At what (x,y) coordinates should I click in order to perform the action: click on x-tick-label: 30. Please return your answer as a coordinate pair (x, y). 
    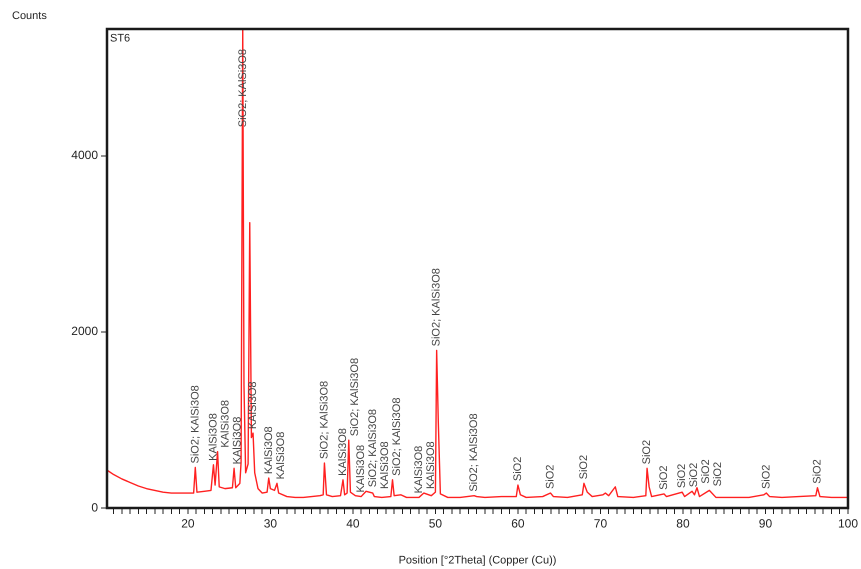
    Looking at the image, I should click on (271, 523).